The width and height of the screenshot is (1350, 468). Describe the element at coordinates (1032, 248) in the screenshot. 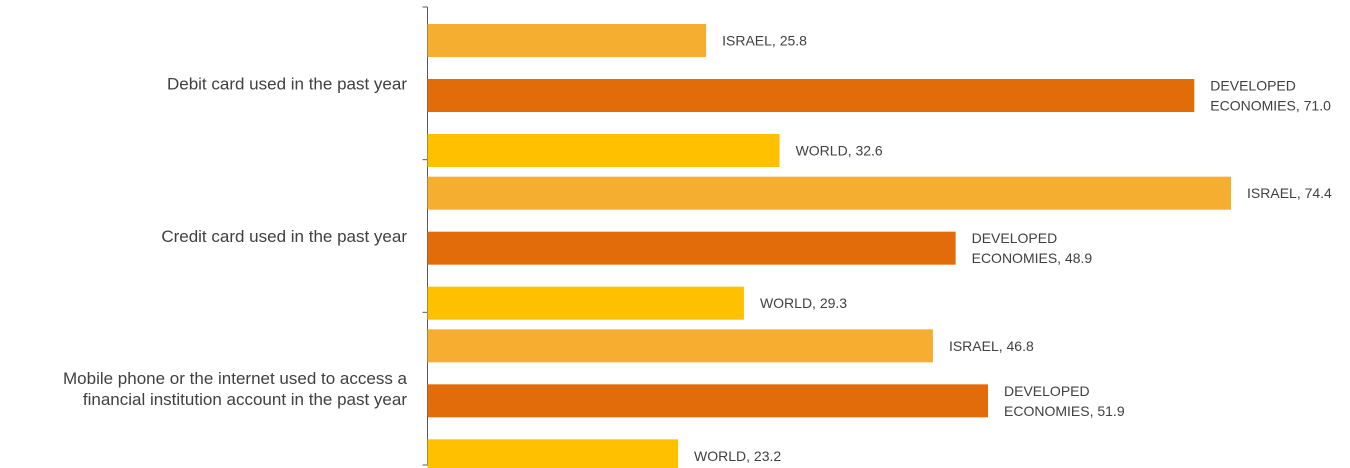

I see `data-label: DEVELOPED ECONOMIES, 48.9` at that location.